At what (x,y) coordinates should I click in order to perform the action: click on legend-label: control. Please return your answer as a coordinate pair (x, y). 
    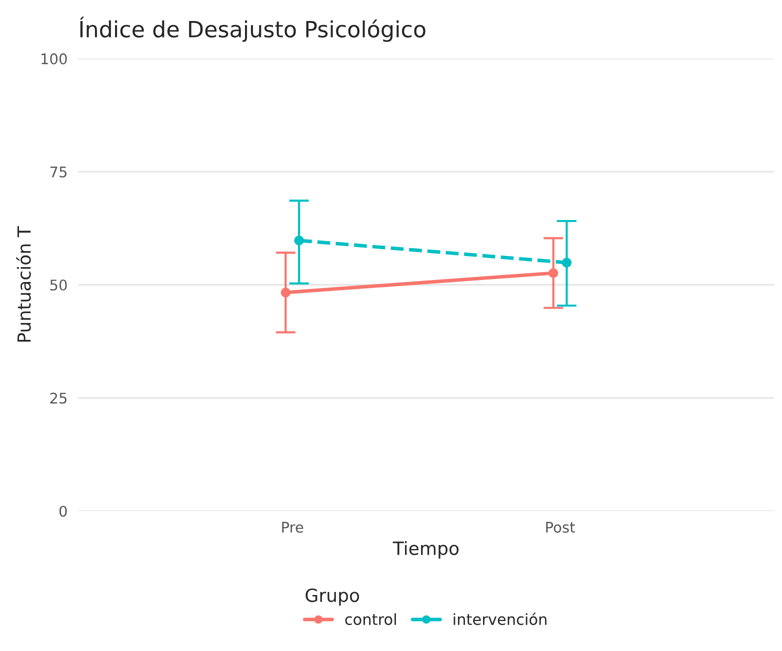
    Looking at the image, I should click on (370, 619).